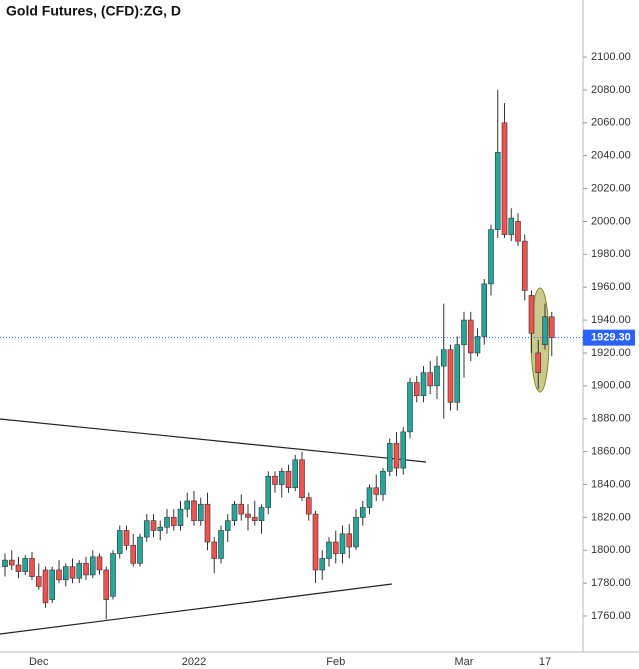  I want to click on y-tick-label: 2020.00, so click(611, 188).